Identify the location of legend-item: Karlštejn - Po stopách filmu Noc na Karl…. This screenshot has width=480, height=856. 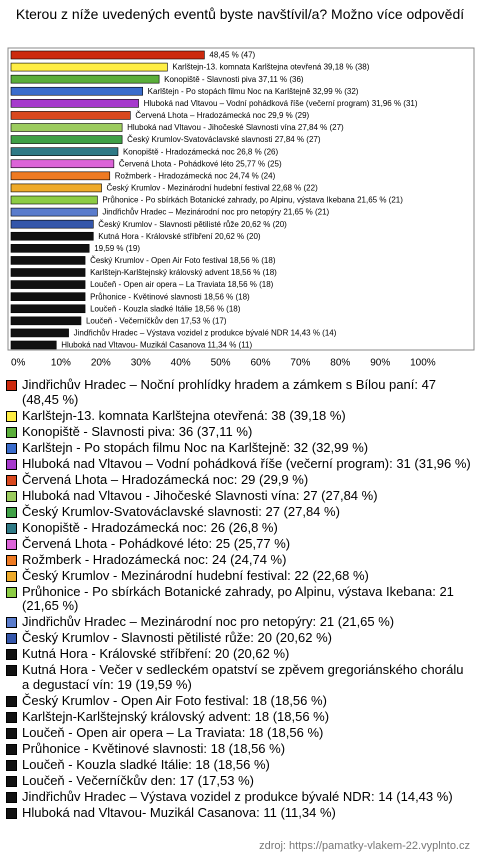
(239, 448).